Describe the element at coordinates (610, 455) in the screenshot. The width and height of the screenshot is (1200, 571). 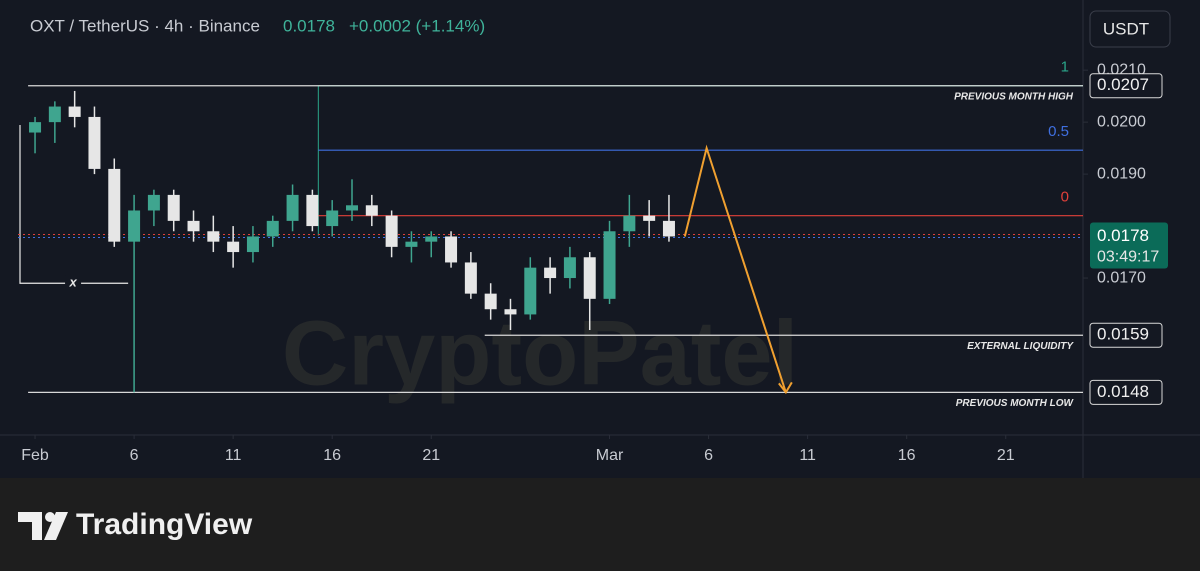
I see `x-tick-label: Mar` at that location.